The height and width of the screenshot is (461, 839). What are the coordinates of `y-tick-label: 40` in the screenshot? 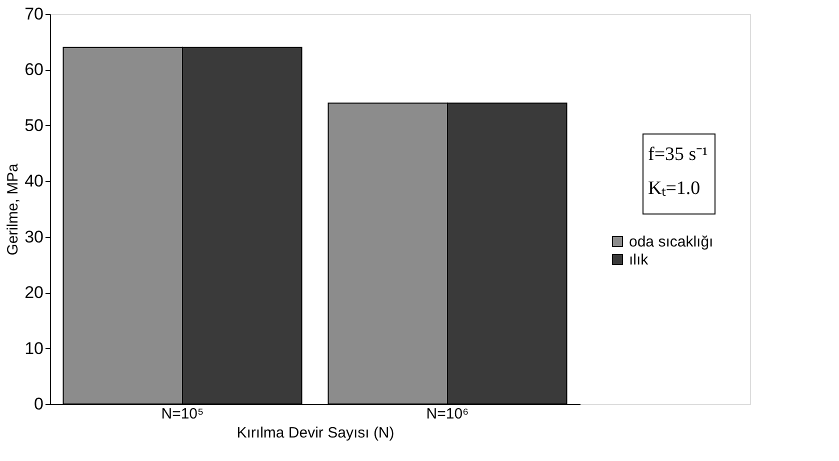 It's located at (34, 181).